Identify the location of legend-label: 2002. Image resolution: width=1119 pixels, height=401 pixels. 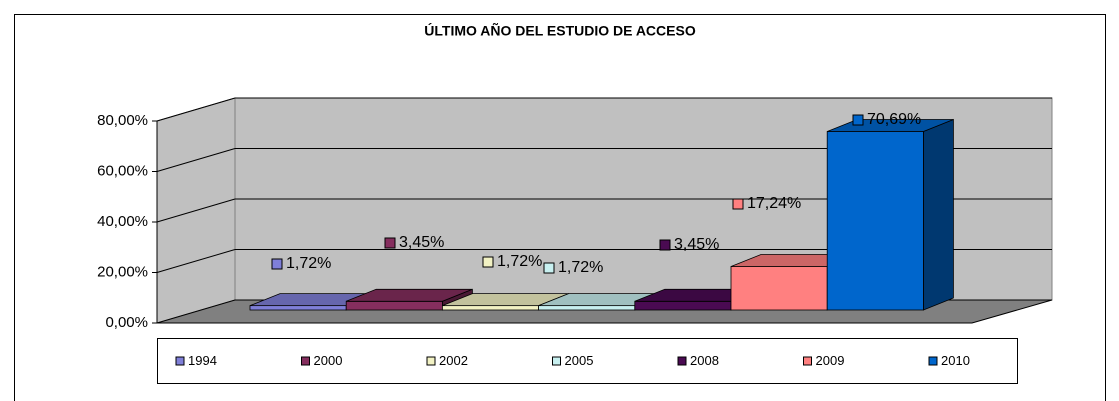
(453, 360).